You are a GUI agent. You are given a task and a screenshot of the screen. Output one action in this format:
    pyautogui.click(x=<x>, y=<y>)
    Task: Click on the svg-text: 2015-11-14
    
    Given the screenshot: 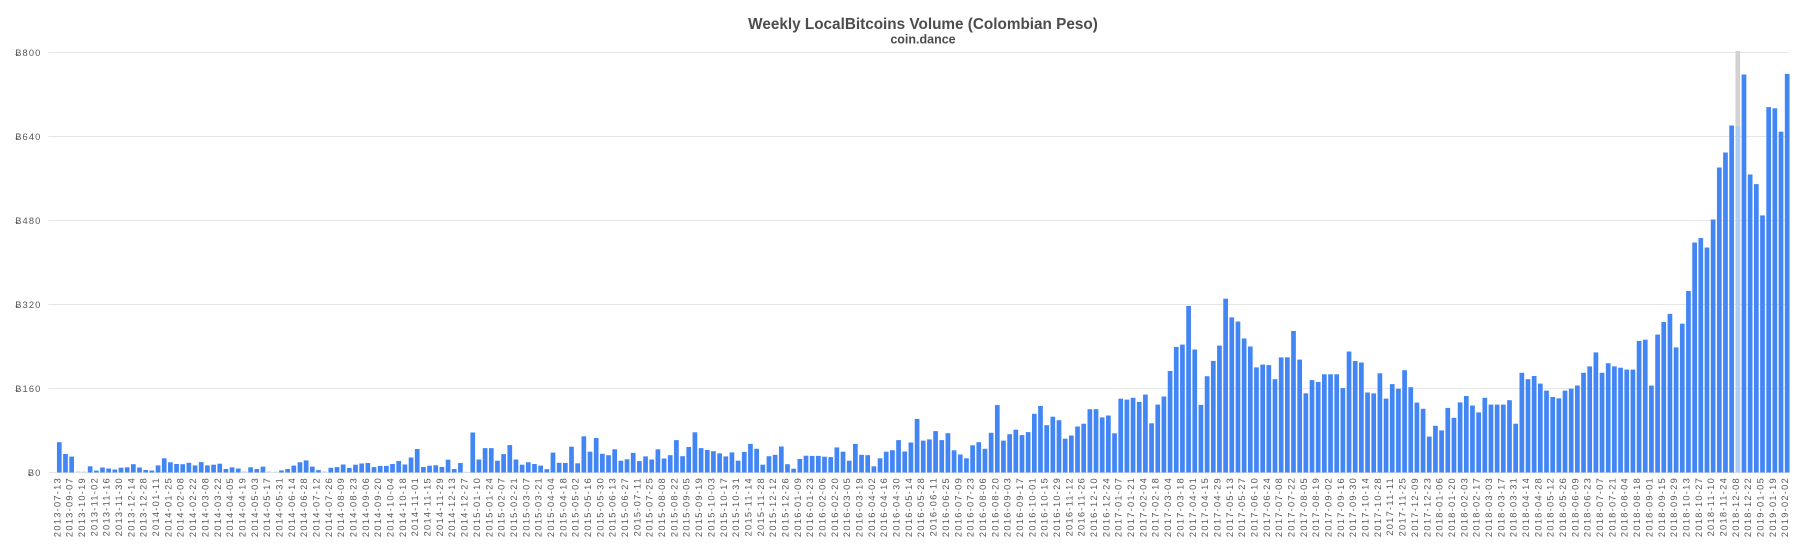 What is the action you would take?
    pyautogui.click(x=748, y=506)
    